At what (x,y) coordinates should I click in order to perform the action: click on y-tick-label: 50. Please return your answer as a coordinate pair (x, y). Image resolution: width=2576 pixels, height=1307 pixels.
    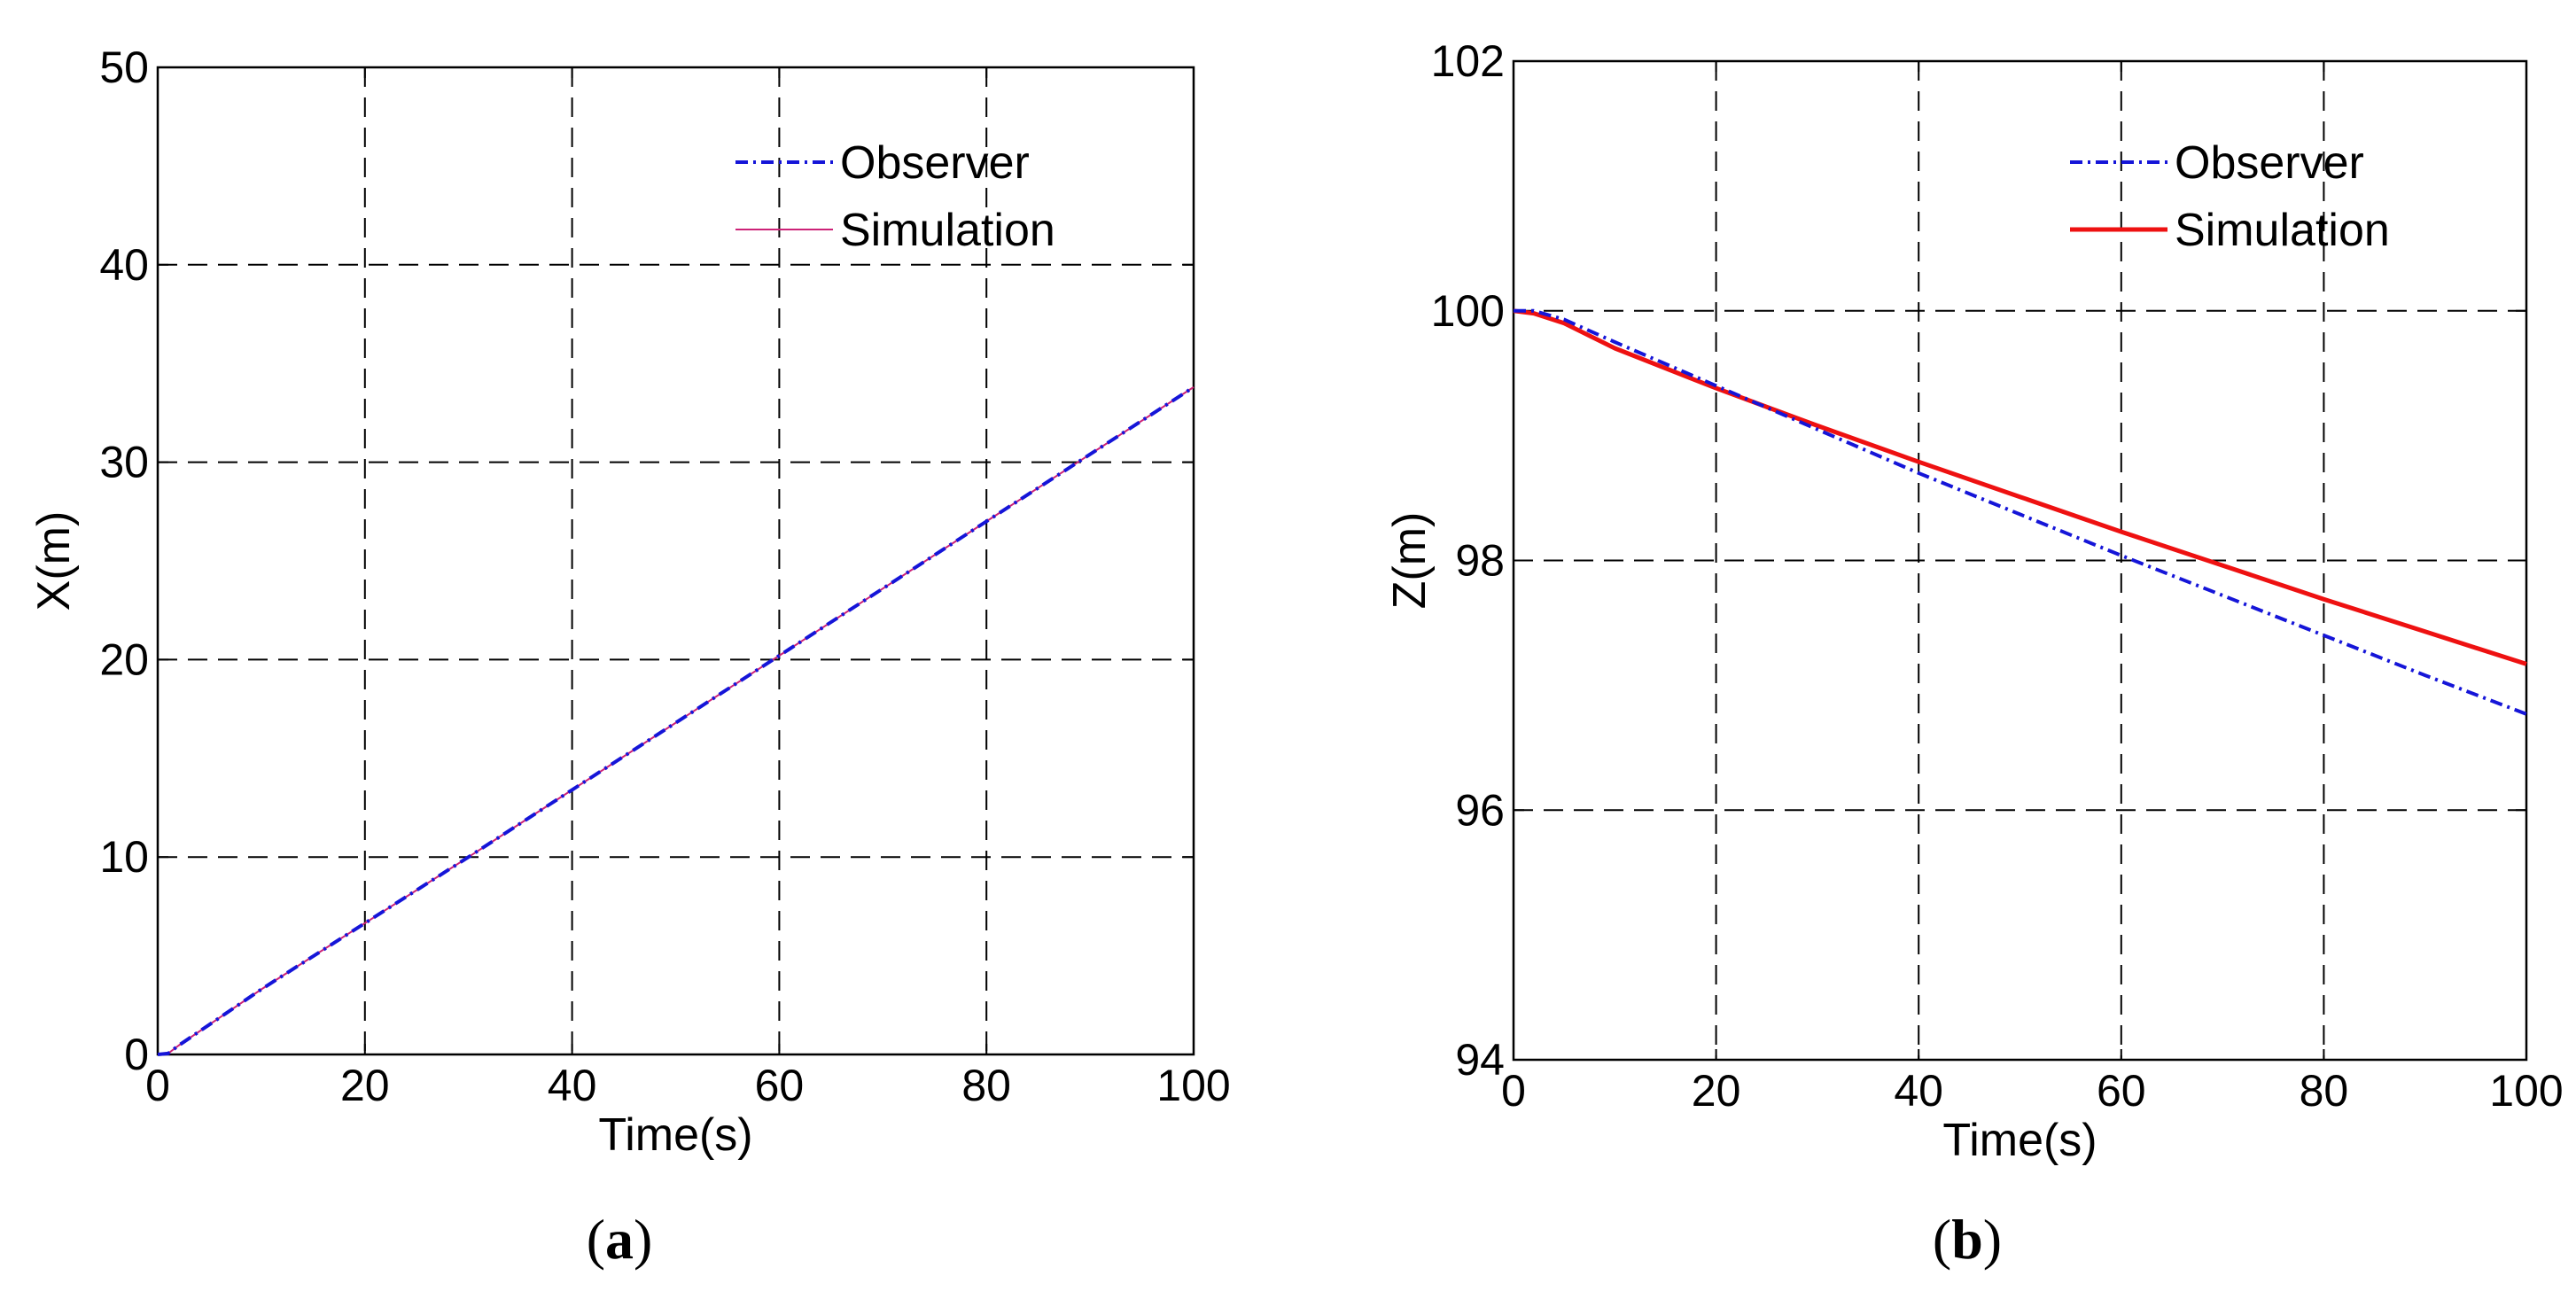
    Looking at the image, I should click on (124, 67).